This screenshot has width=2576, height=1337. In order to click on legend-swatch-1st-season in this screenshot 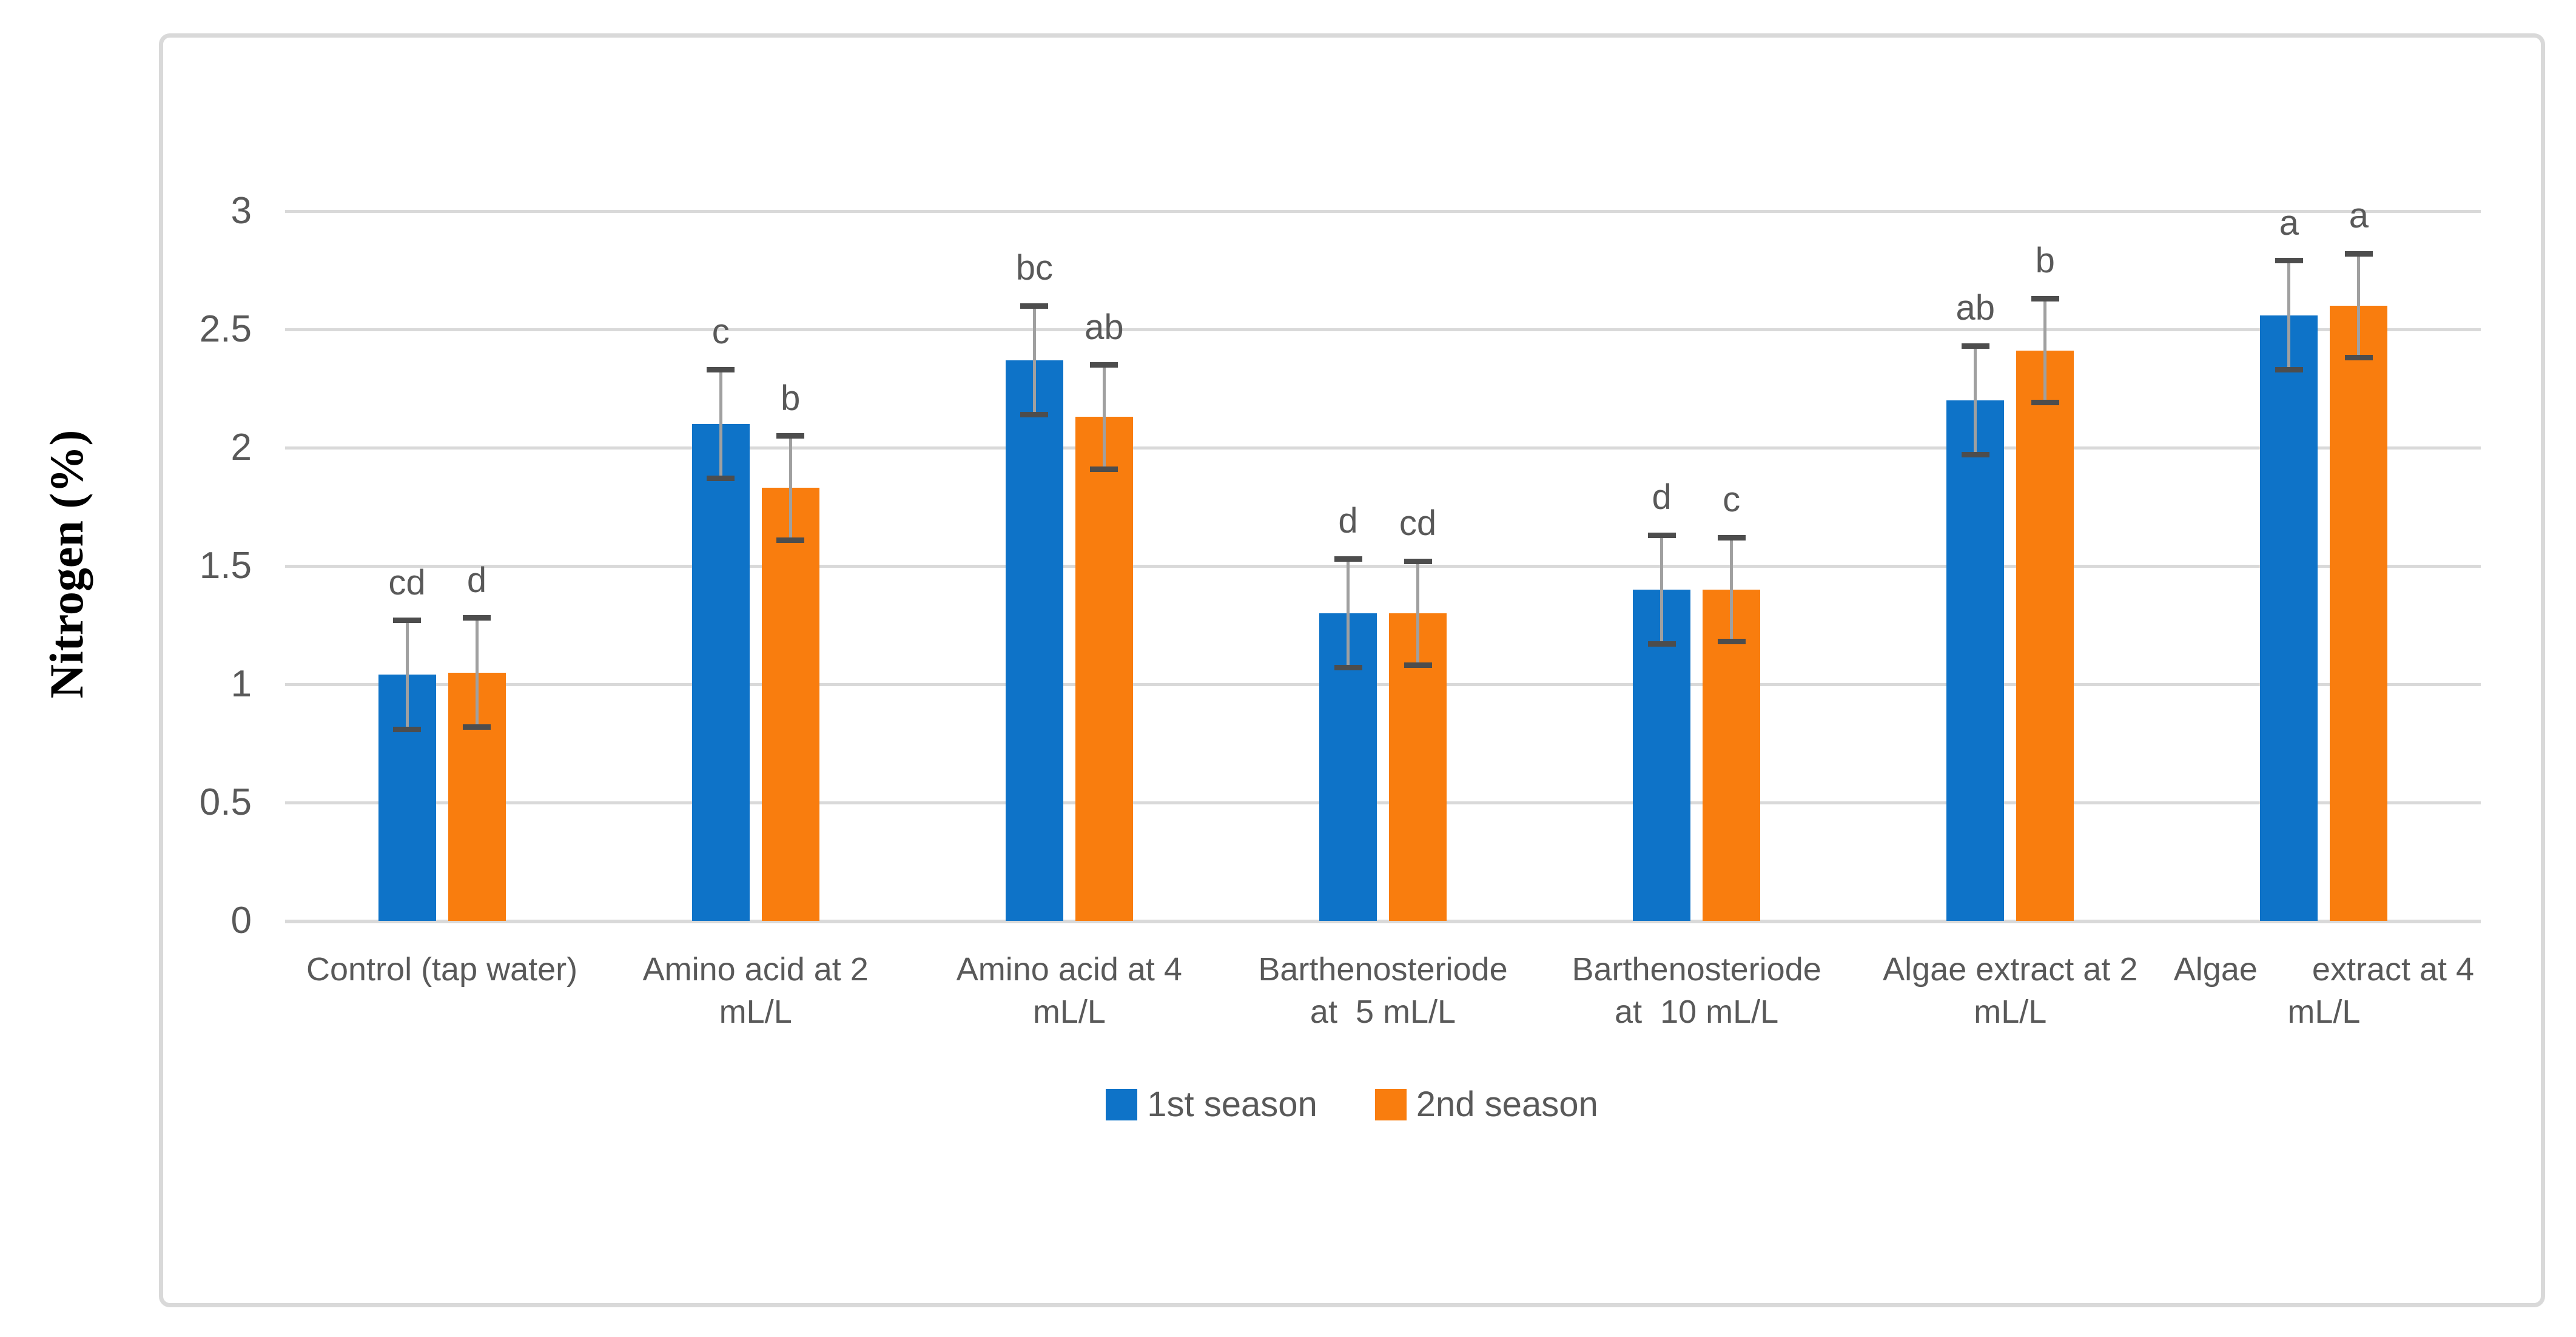, I will do `click(1122, 1104)`.